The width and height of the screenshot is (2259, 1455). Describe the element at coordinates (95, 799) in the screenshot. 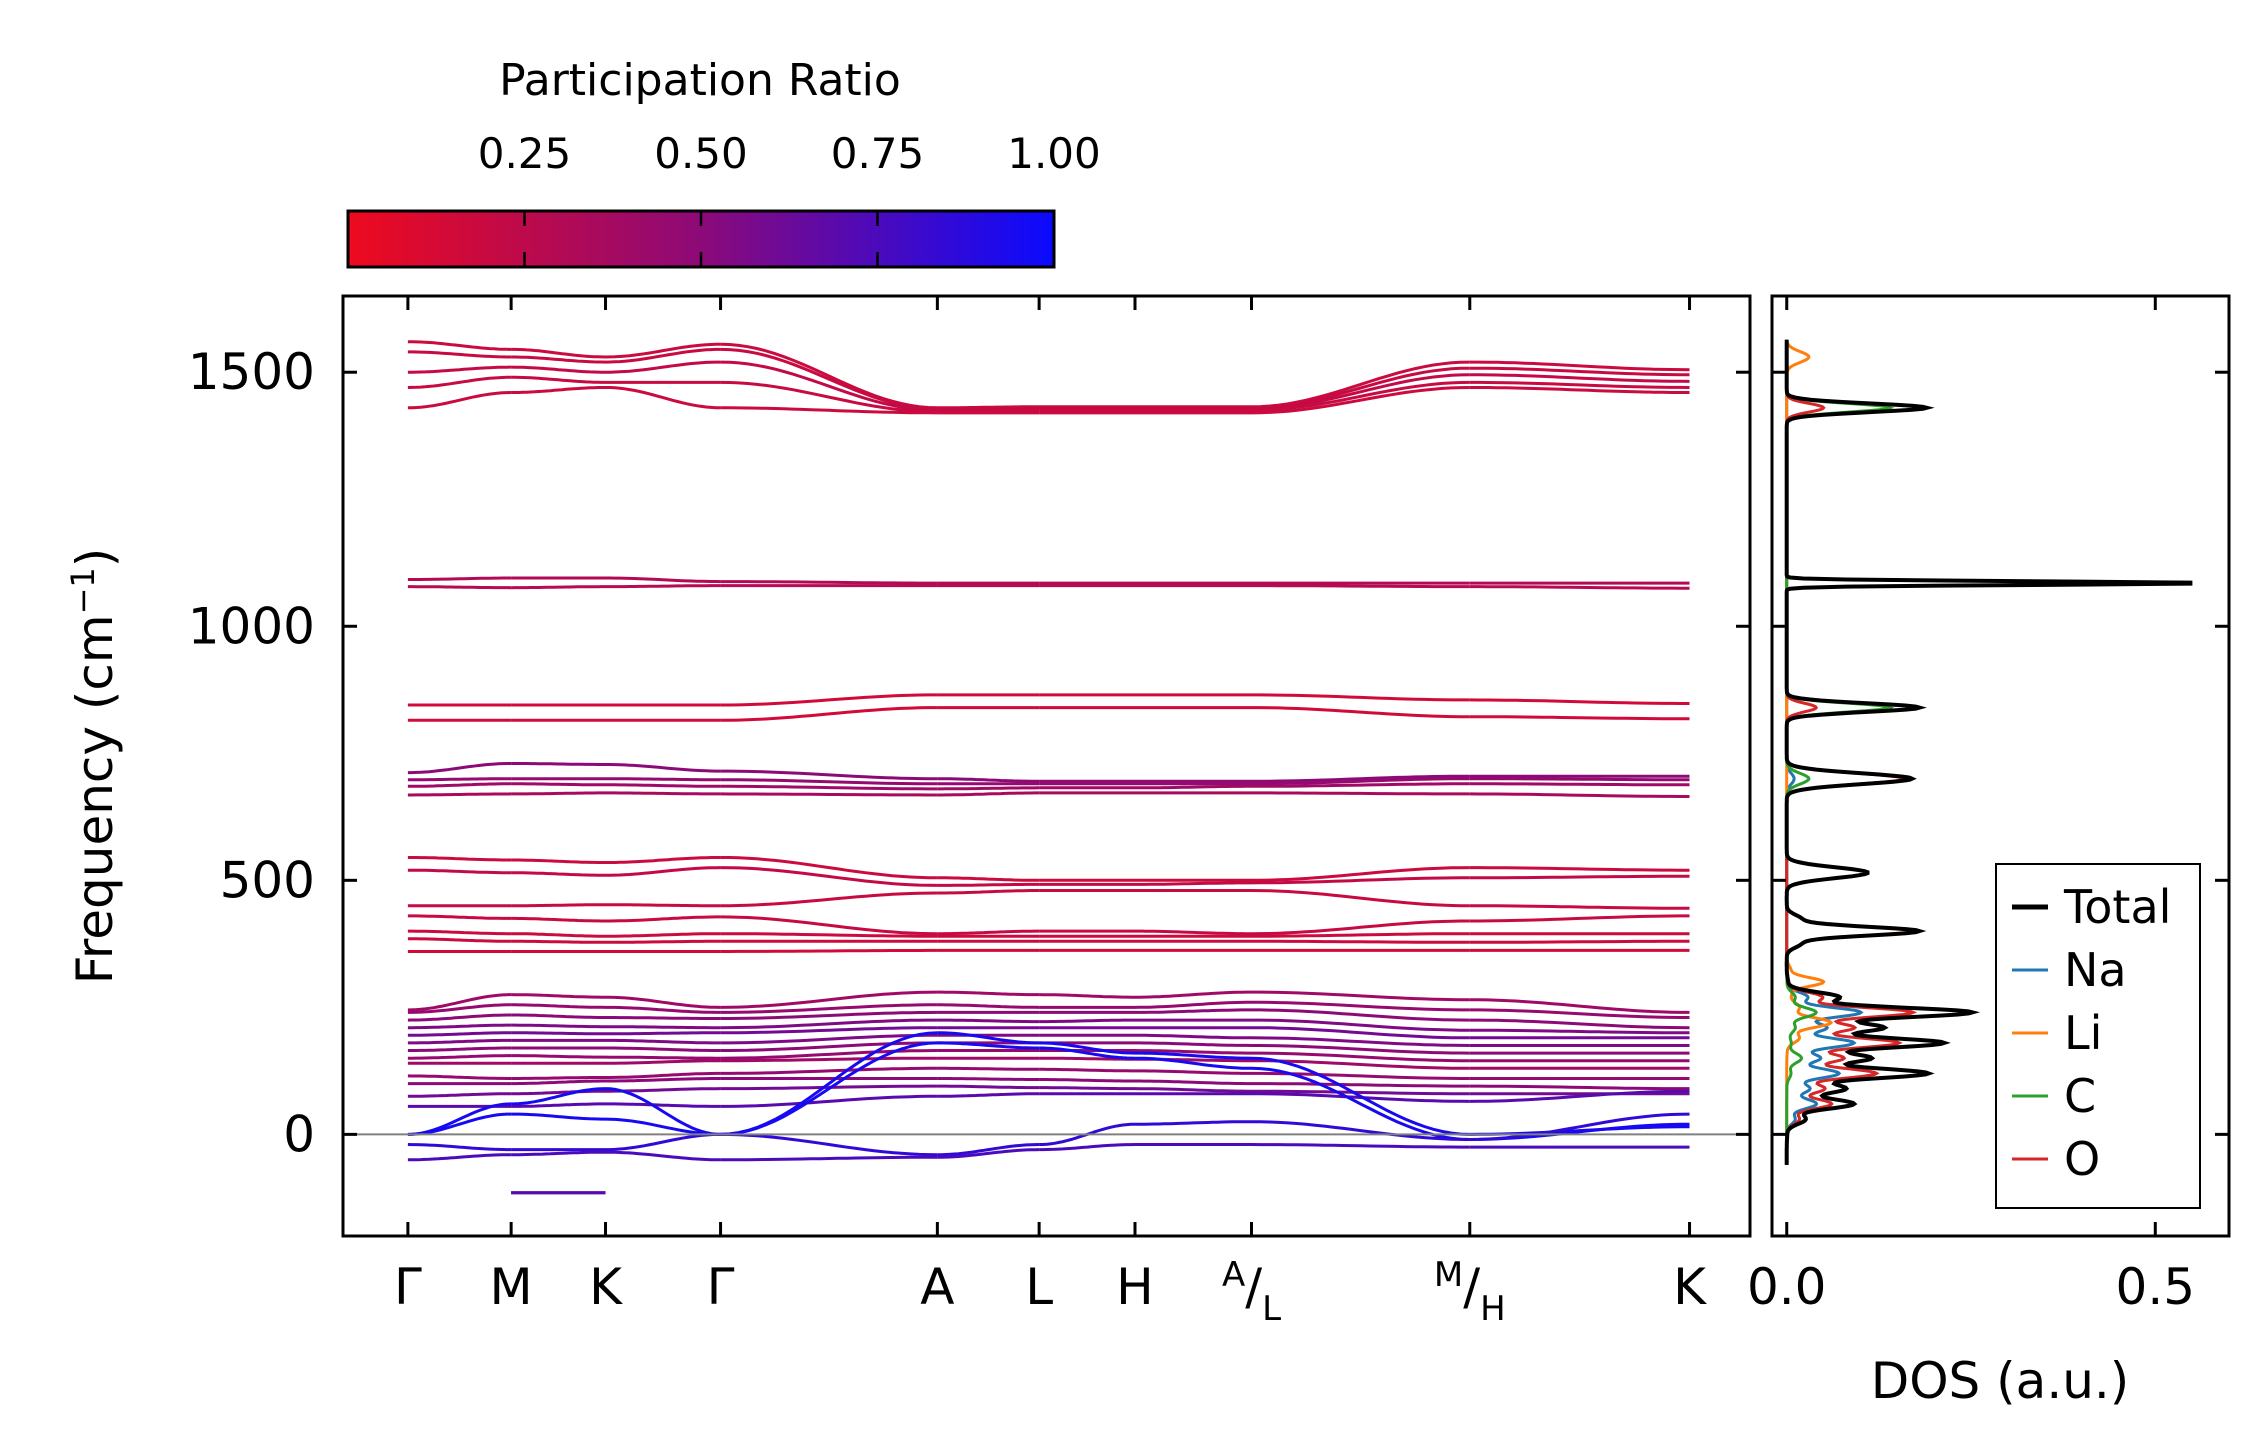

I see `band-y-label-main: Frequency (cm` at that location.